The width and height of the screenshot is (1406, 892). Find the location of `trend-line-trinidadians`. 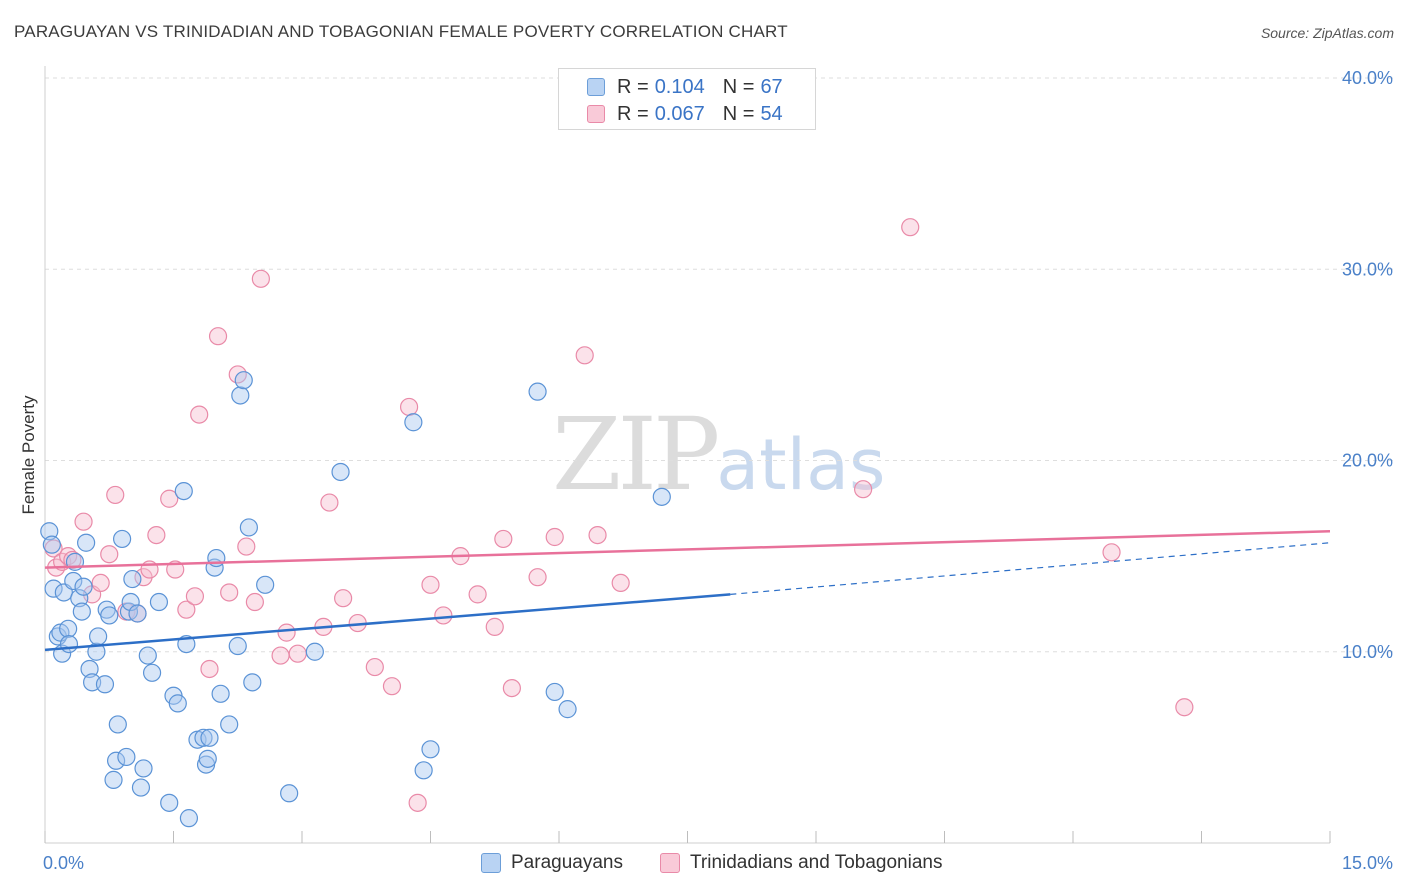

trend-line-trinidadians is located at coordinates (687, 549).